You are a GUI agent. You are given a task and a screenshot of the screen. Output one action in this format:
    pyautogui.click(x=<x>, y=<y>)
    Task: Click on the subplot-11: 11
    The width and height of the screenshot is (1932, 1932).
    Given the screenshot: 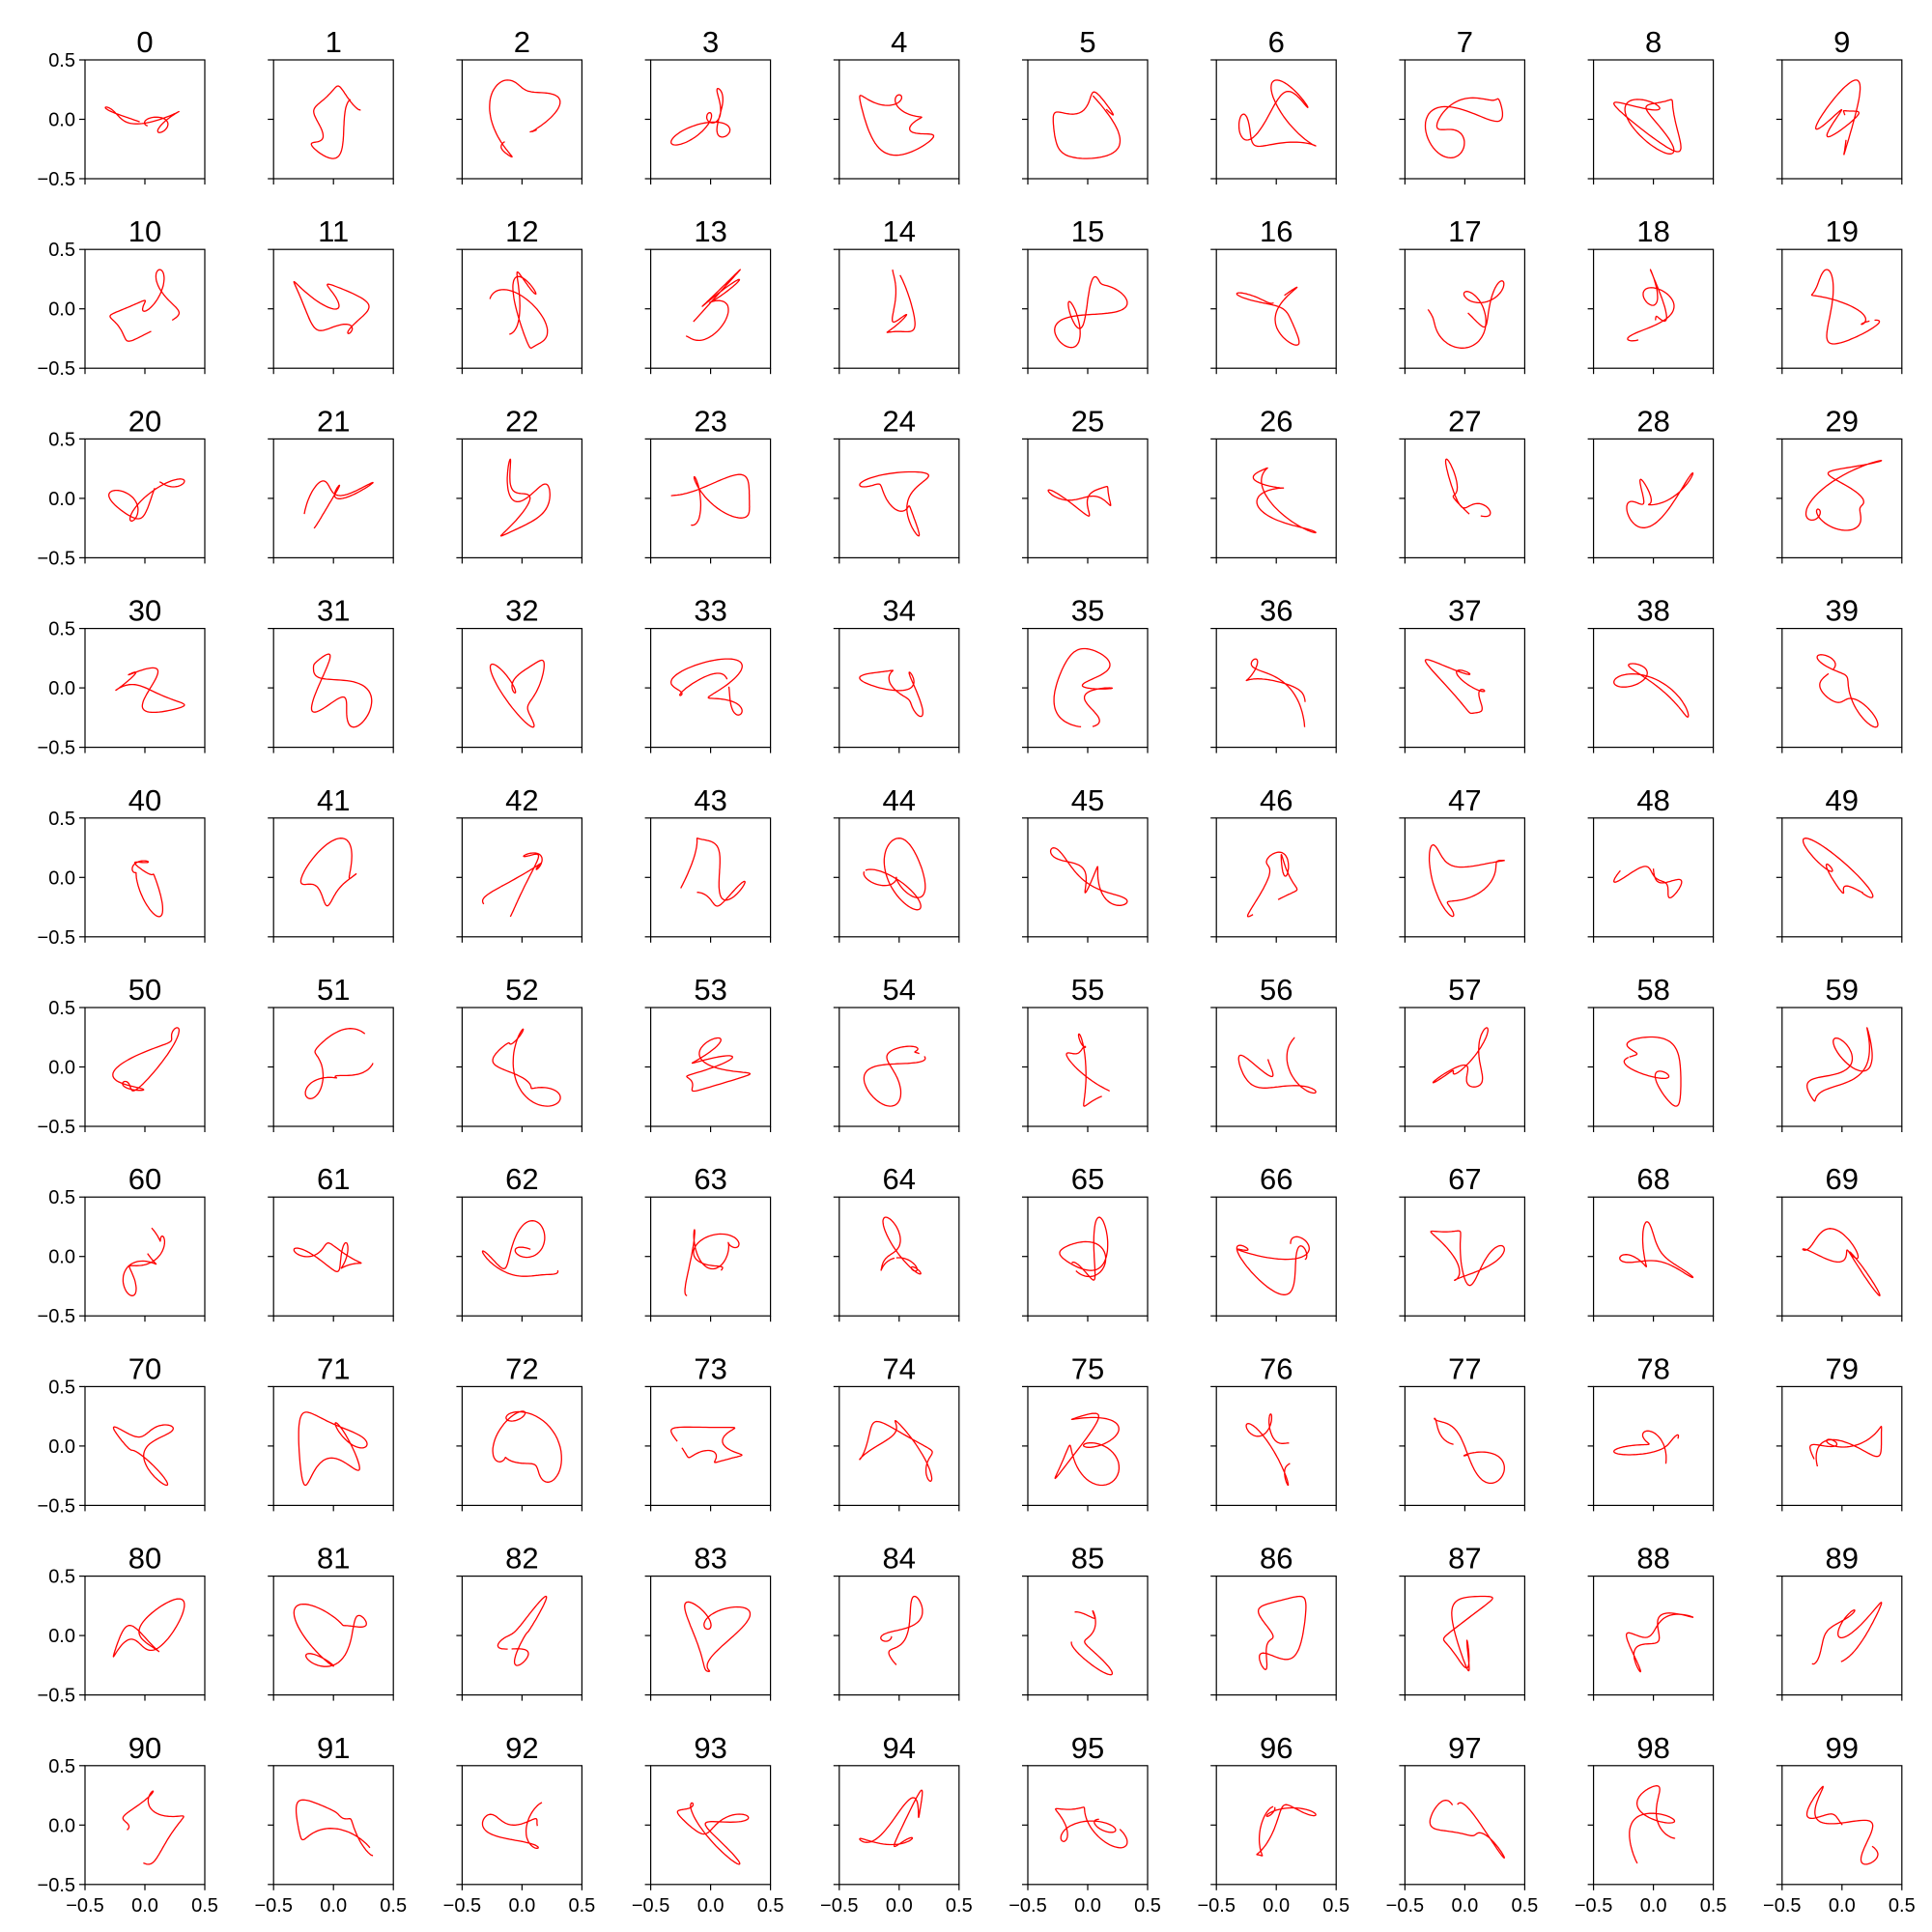 What is the action you would take?
    pyautogui.click(x=331, y=294)
    